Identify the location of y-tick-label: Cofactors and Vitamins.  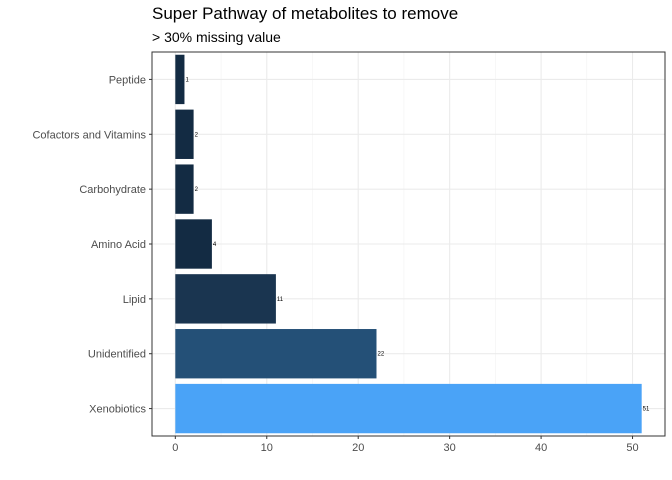
(89, 135).